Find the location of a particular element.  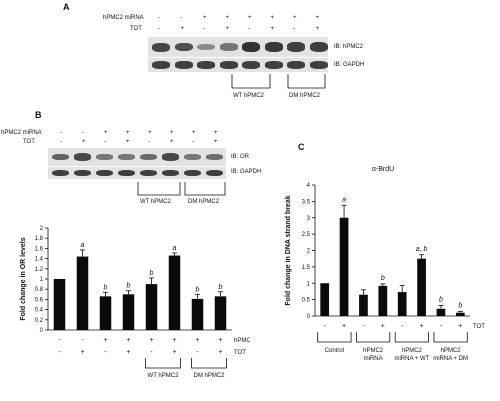

panel-a-blot1-label: IB: hPMC2 is located at coordinates (349, 47).